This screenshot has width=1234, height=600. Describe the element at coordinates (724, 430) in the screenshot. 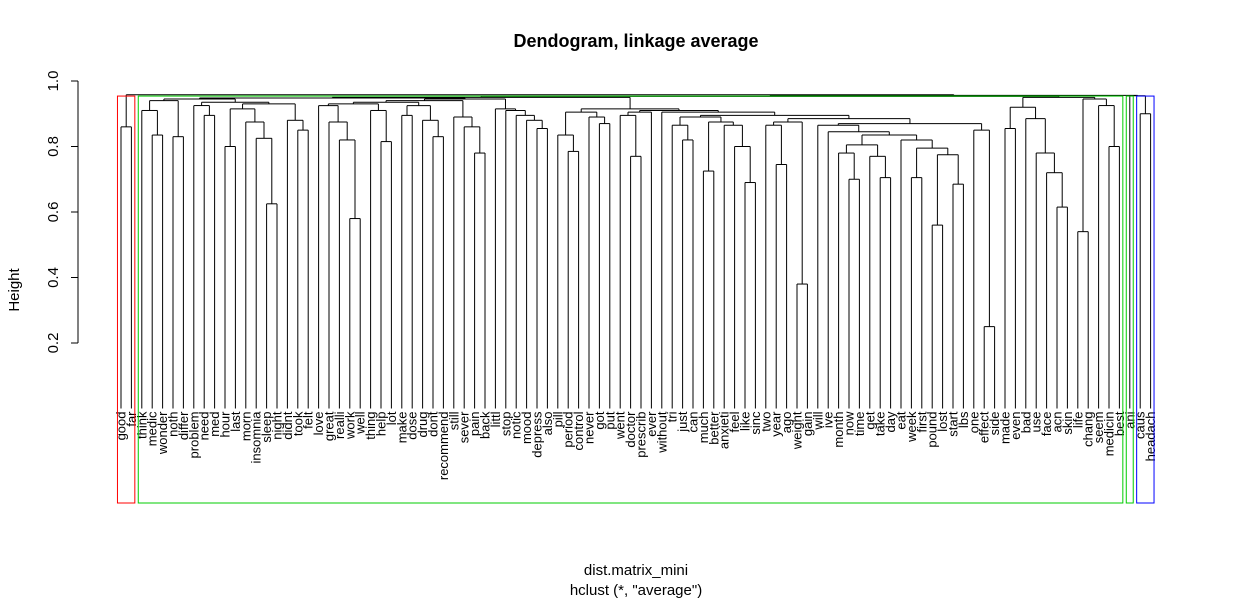

I see `leaf-label: anxieti` at that location.